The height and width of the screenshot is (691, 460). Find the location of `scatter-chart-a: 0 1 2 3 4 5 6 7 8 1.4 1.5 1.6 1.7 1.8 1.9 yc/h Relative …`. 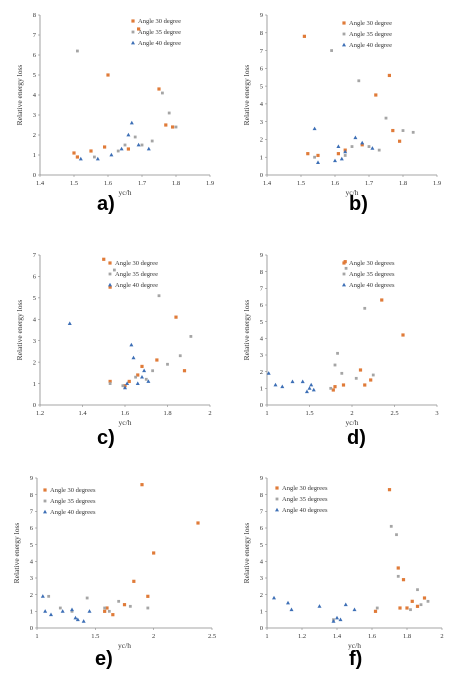

scatter-chart-a: 0 1 2 3 4 5 6 7 8 1.4 1.5 1.6 1.7 1.8 1.9 yc/h Relative … is located at coordinates (114, 104).